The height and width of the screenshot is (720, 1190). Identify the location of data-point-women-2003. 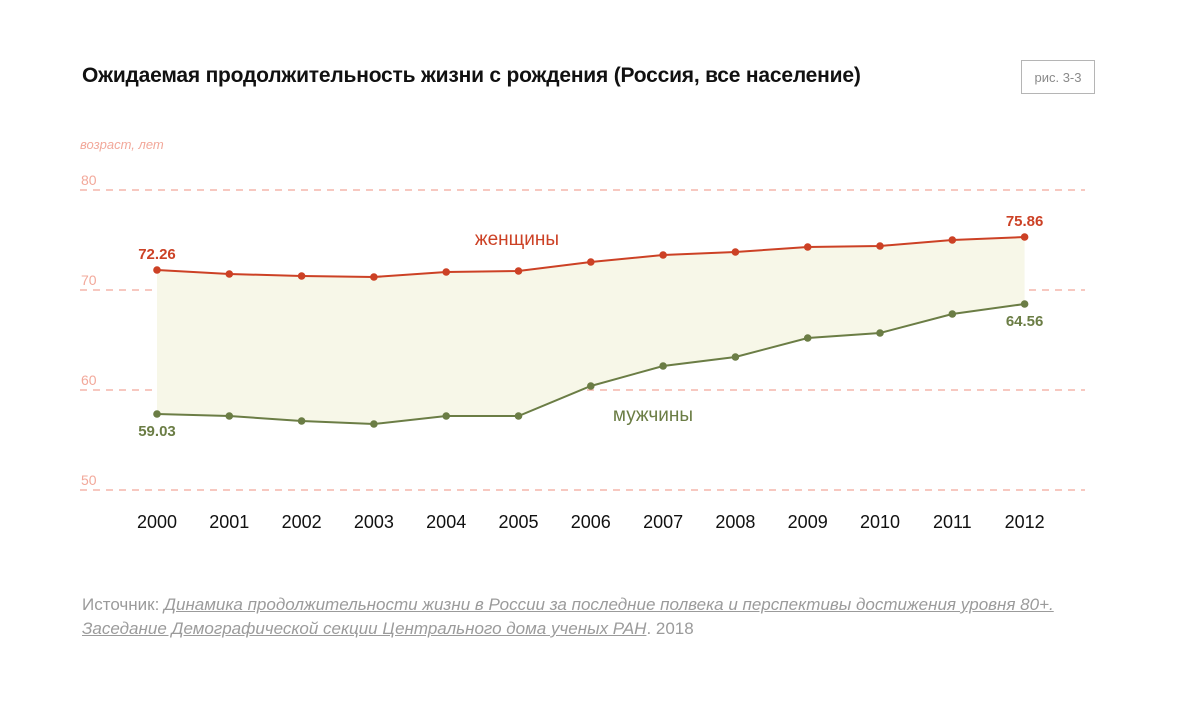
(374, 277).